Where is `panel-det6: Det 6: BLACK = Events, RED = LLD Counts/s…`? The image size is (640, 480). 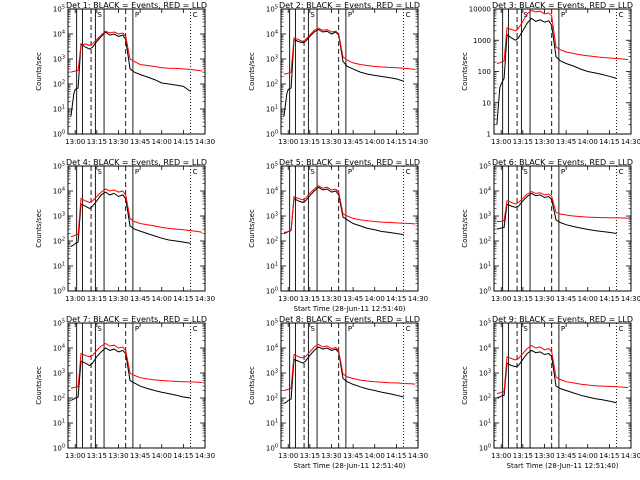 panel-det6: Det 6: BLACK = Events, RED = LLD Counts/s… is located at coordinates (550, 230).